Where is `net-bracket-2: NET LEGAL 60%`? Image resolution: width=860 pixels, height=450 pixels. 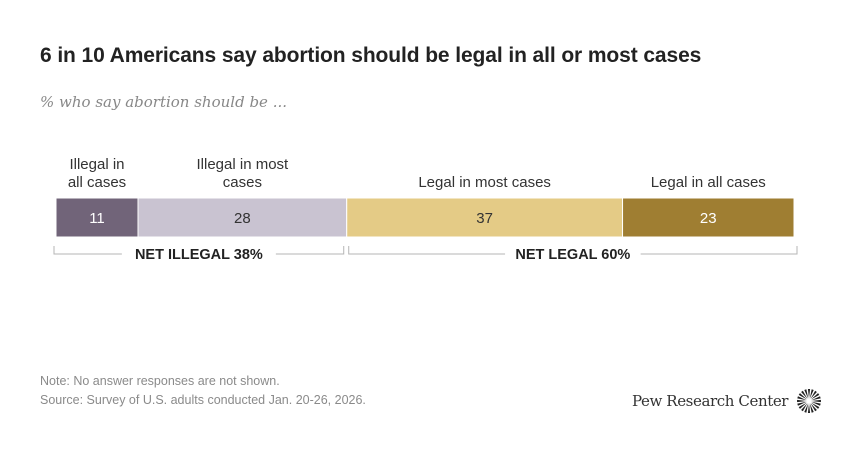 net-bracket-2: NET LEGAL 60% is located at coordinates (573, 254).